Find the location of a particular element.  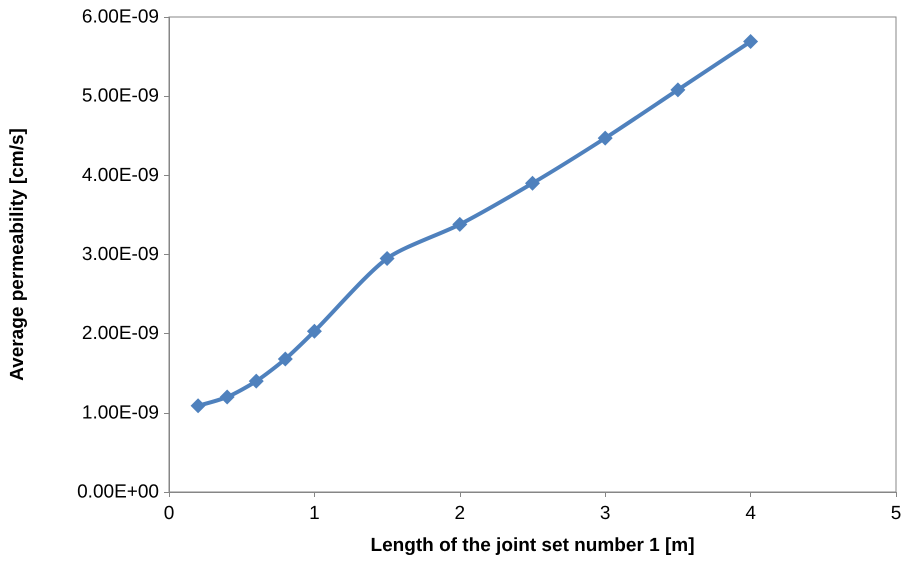

x-tick-label: 4 is located at coordinates (750, 513).